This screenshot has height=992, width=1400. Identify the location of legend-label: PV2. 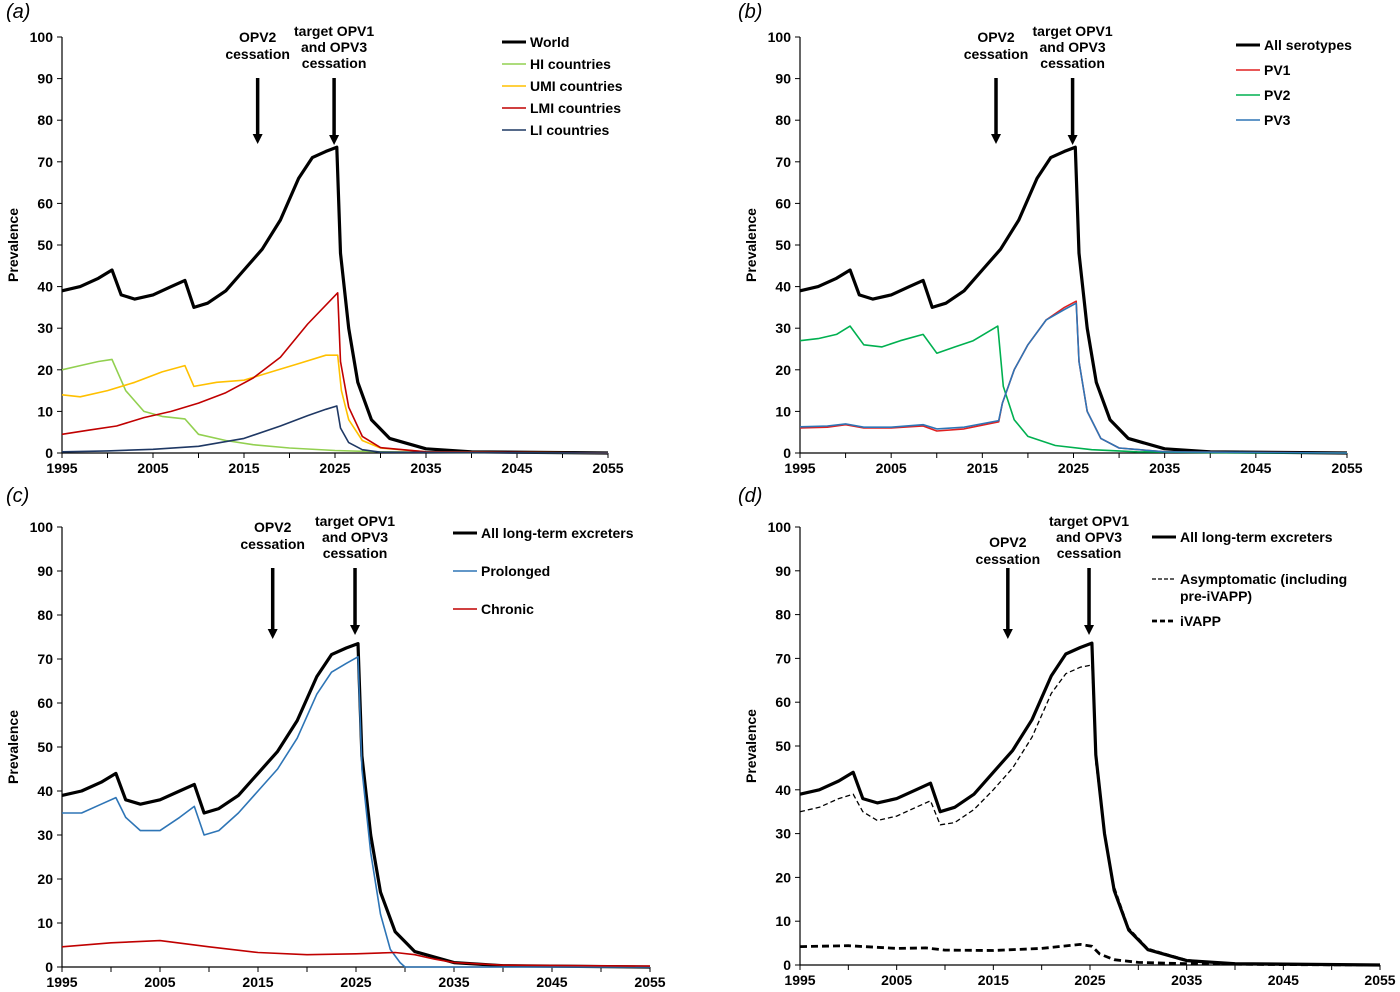
(1277, 95).